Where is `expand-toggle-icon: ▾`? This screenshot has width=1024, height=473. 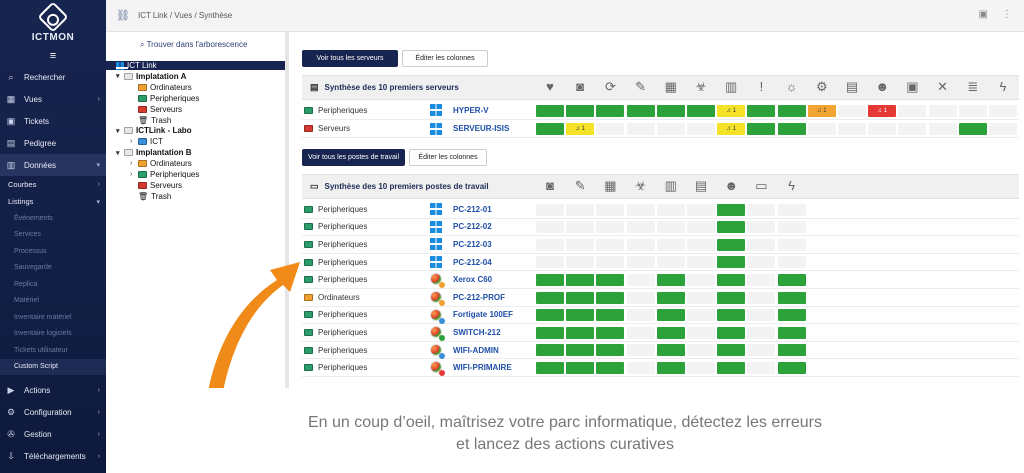
expand-toggle-icon: ▾ is located at coordinates (118, 77).